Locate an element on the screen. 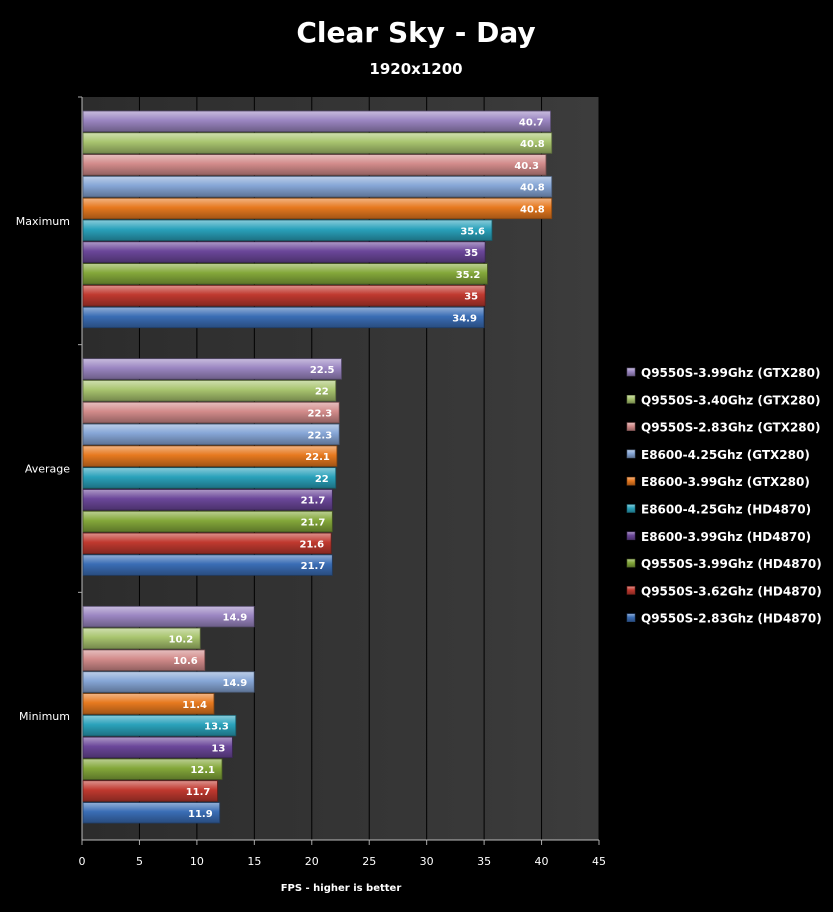  data-label: 13.3 is located at coordinates (216, 727).